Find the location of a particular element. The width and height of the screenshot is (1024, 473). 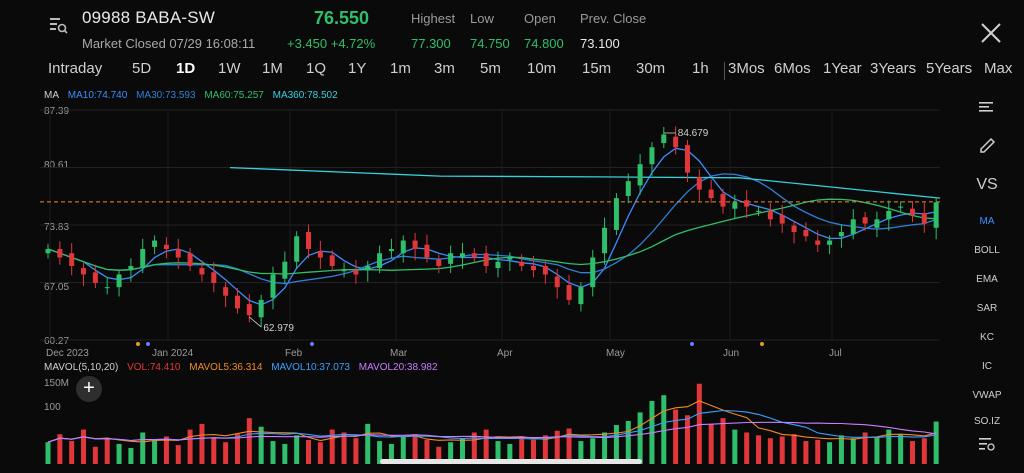

tab-3years: 3Years is located at coordinates (893, 68).